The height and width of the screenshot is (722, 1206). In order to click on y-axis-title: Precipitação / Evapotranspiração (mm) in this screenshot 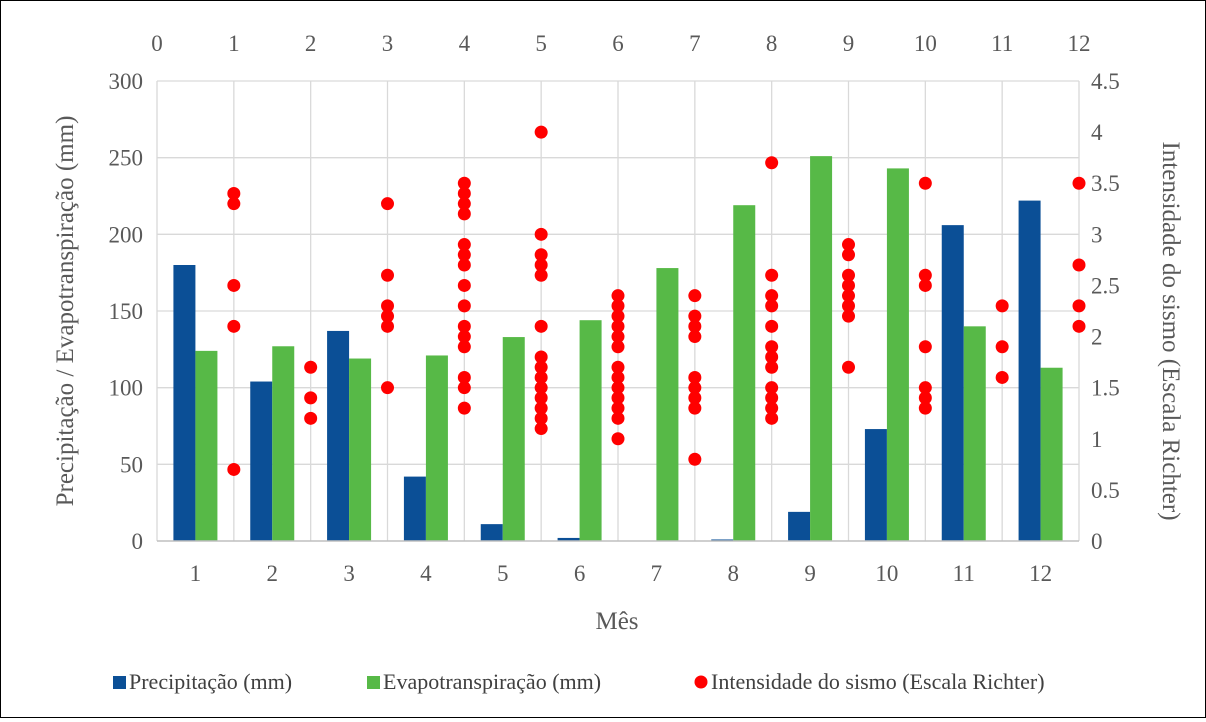, I will do `click(65, 311)`.